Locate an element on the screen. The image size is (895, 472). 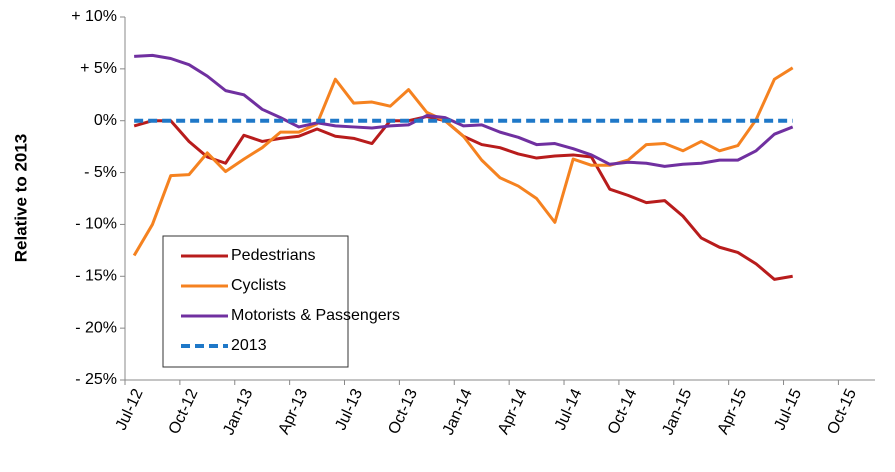
x-tick-label: Oct-15 is located at coordinates (842, 411).